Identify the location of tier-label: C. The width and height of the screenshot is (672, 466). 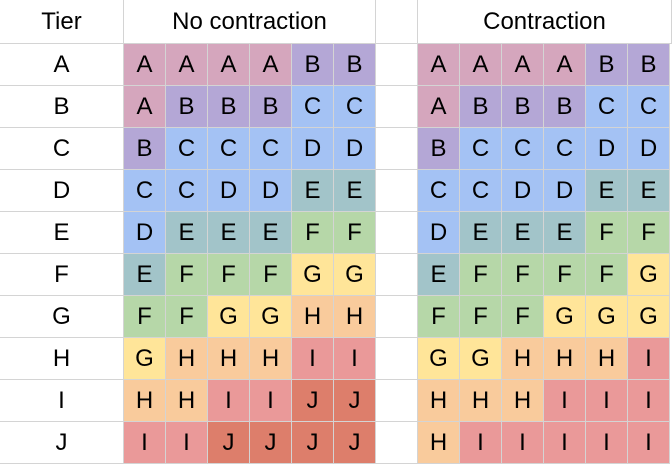
(62, 149).